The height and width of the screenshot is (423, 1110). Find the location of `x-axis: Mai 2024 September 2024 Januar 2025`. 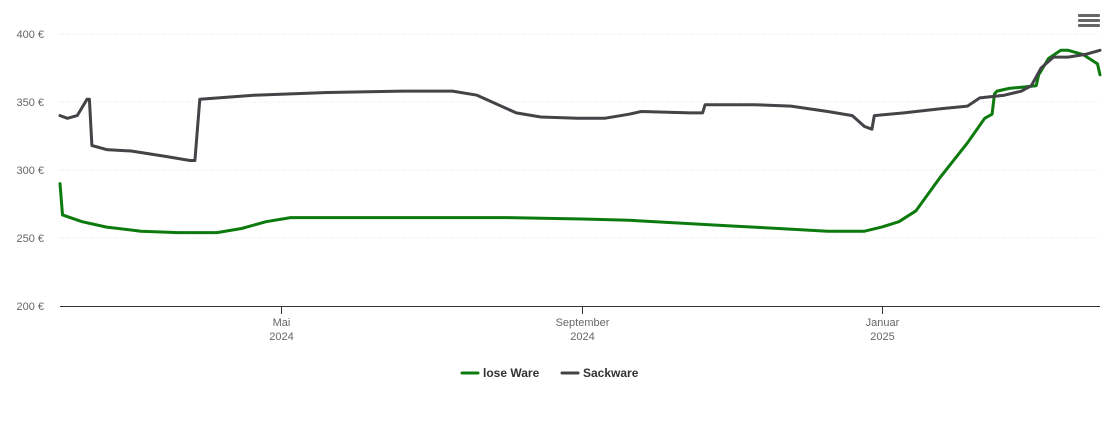

x-axis: Mai 2024 September 2024 Januar 2025 is located at coordinates (580, 324).